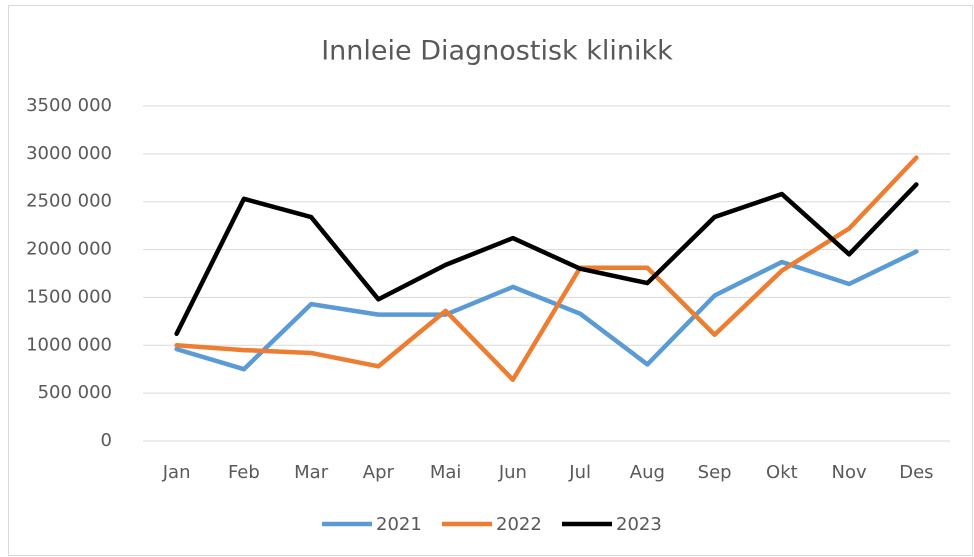  I want to click on x-tick-label: Sep, so click(715, 472).